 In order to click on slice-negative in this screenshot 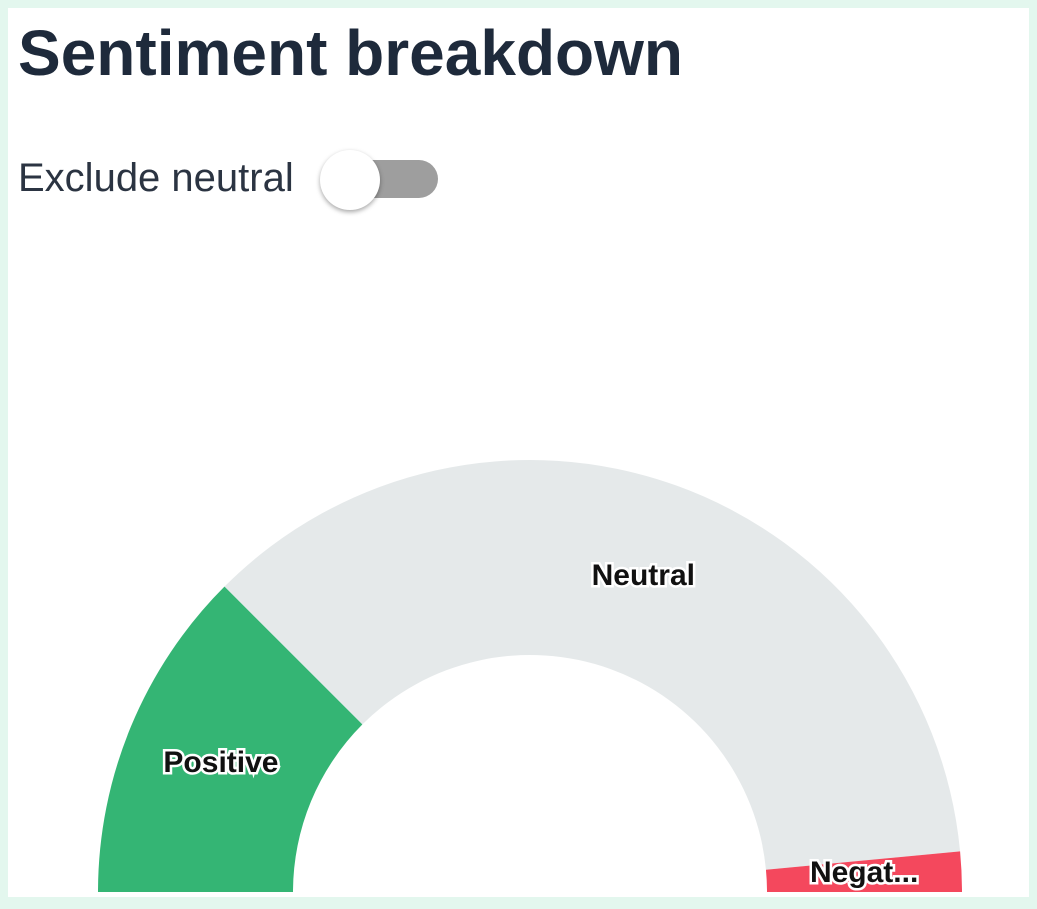, I will do `click(863, 871)`.